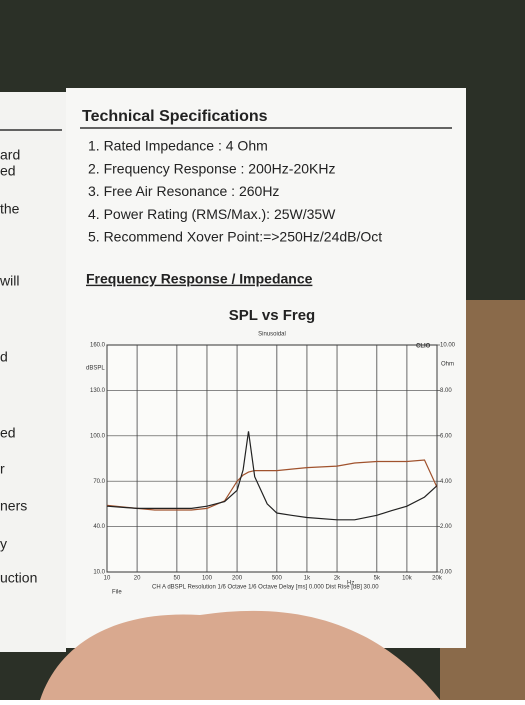 Image resolution: width=525 pixels, height=705 pixels. What do you see at coordinates (237, 579) in the screenshot?
I see `x-tick-label: 200` at bounding box center [237, 579].